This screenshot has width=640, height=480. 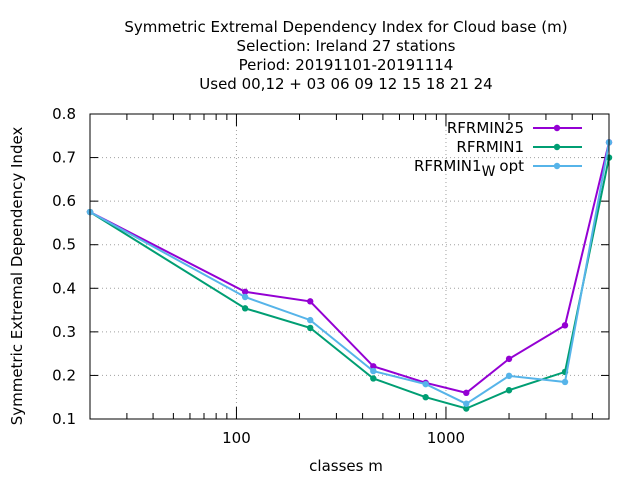 What do you see at coordinates (485, 128) in the screenshot?
I see `legend-label: RFRMIN25` at bounding box center [485, 128].